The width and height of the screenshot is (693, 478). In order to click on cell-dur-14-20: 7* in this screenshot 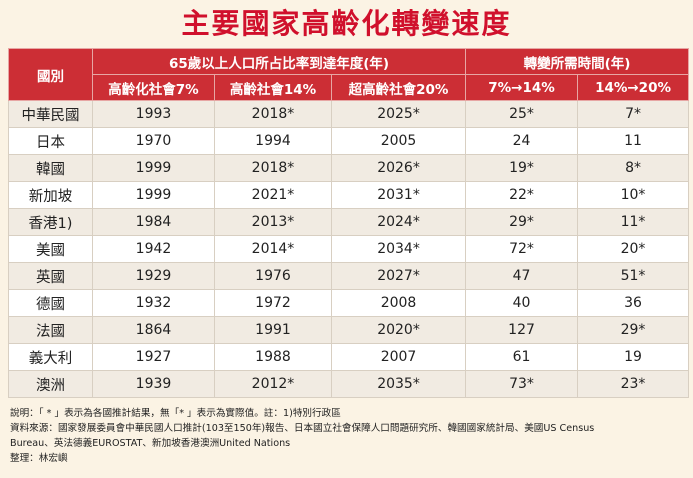, I will do `click(633, 114)`.